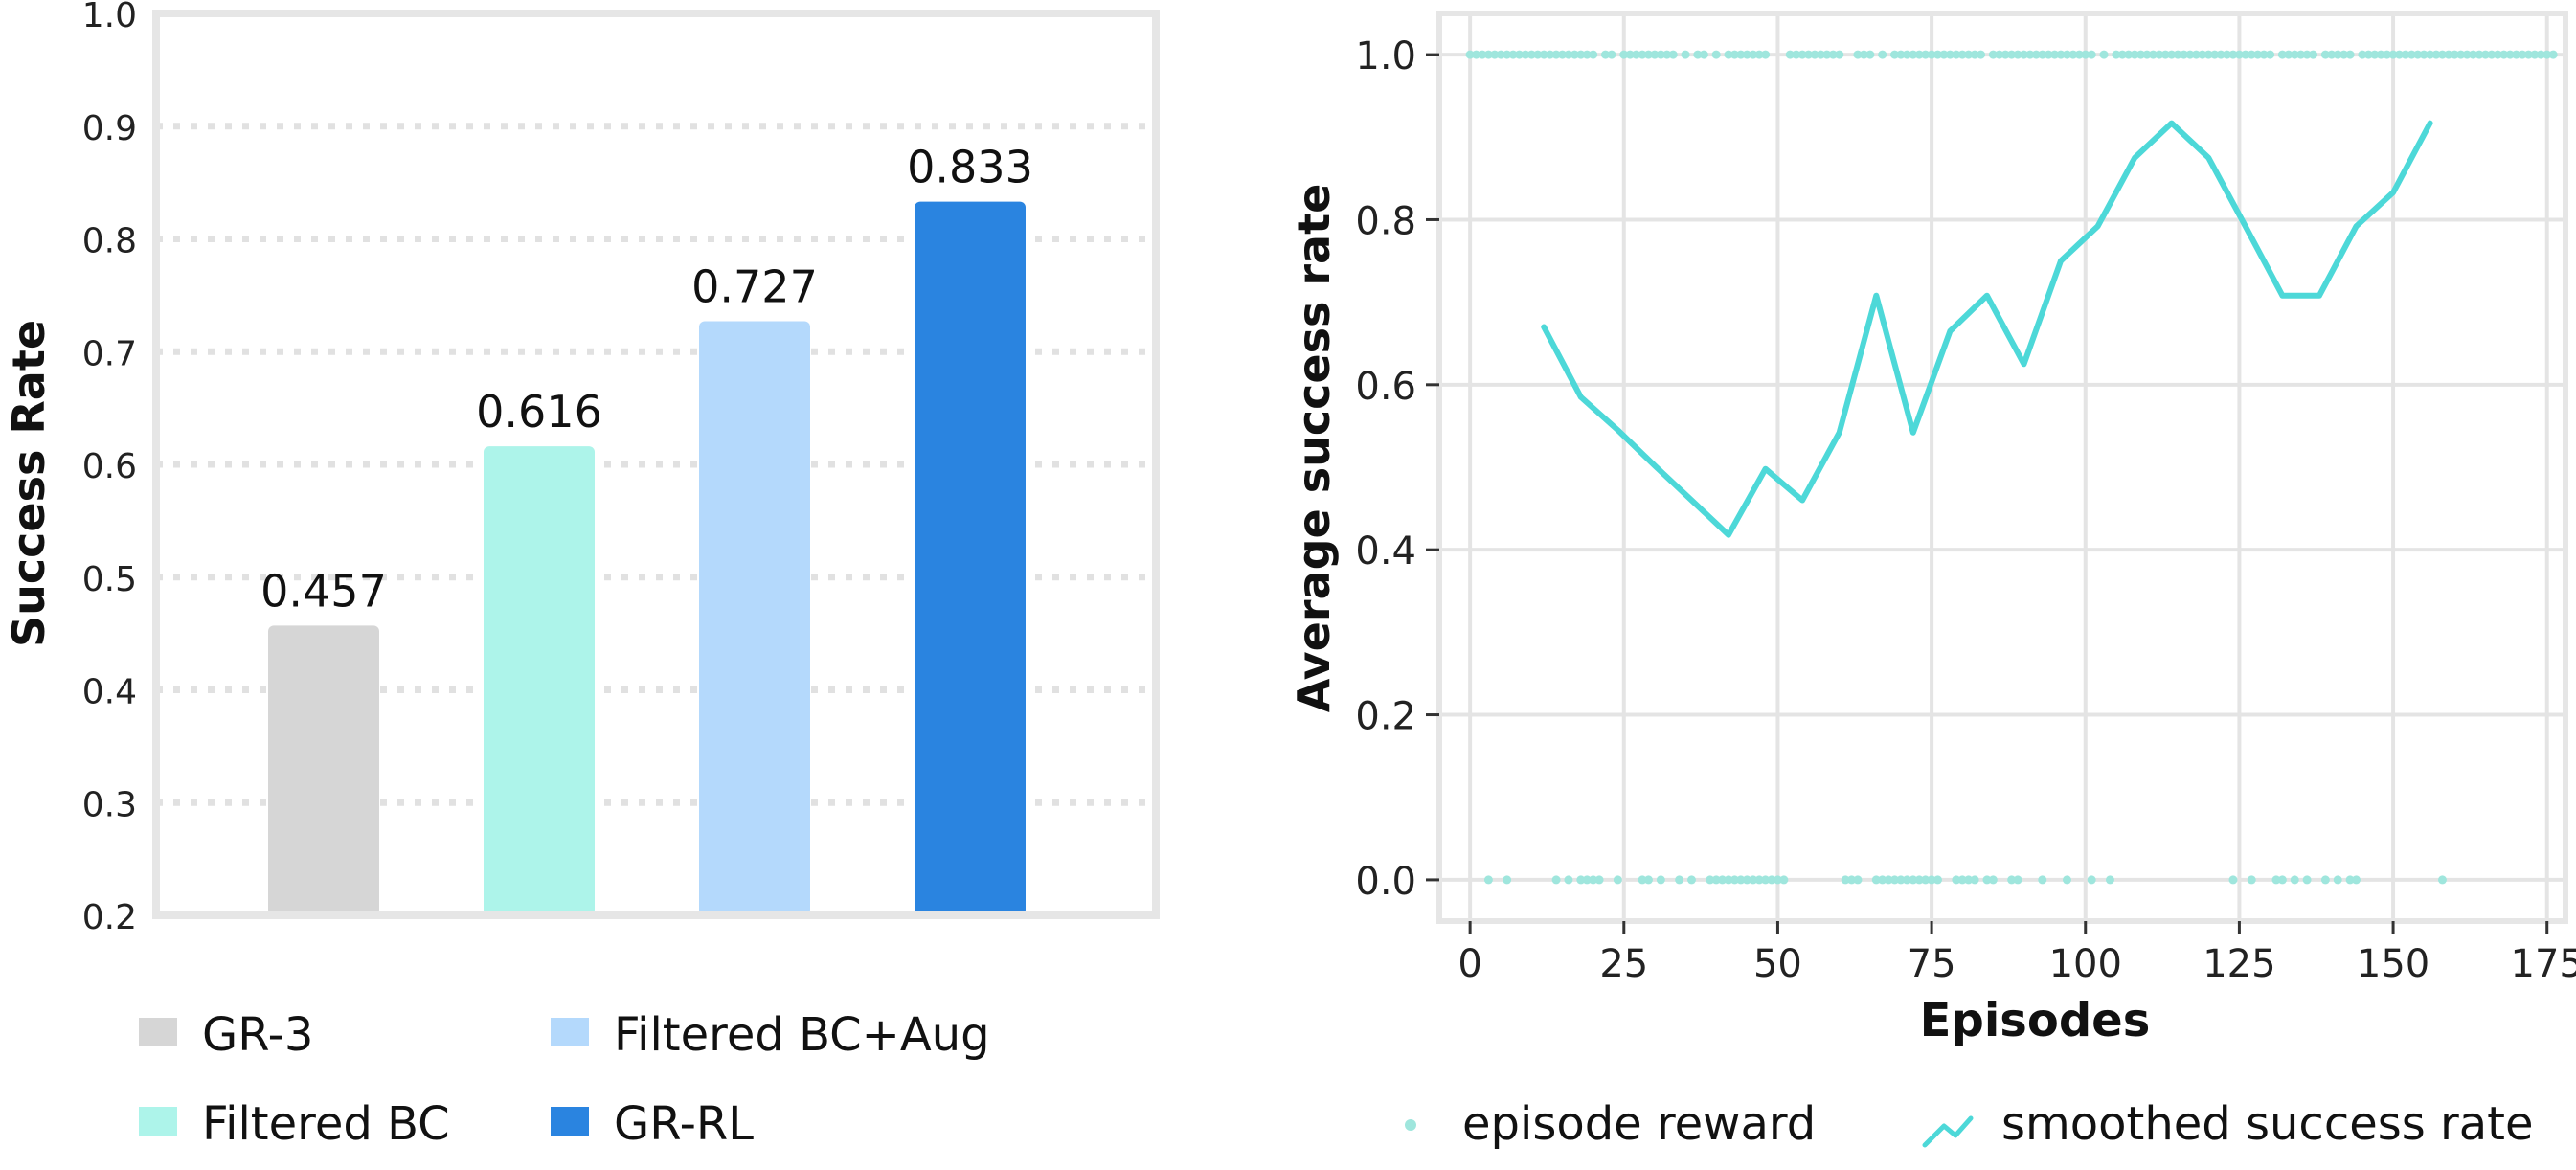  Describe the element at coordinates (754, 618) in the screenshot. I see `bar-filtered-bc-aug` at that location.